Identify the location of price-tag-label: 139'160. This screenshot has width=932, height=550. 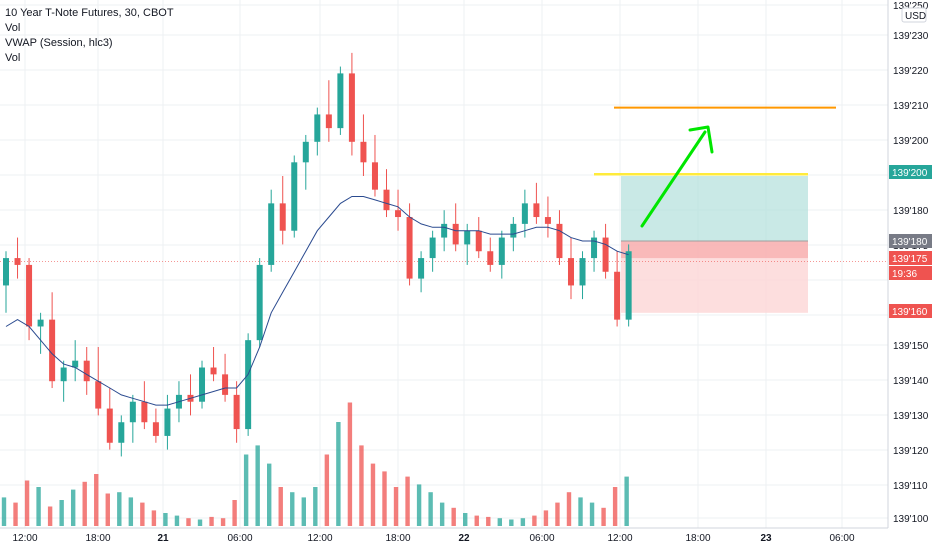
(910, 312).